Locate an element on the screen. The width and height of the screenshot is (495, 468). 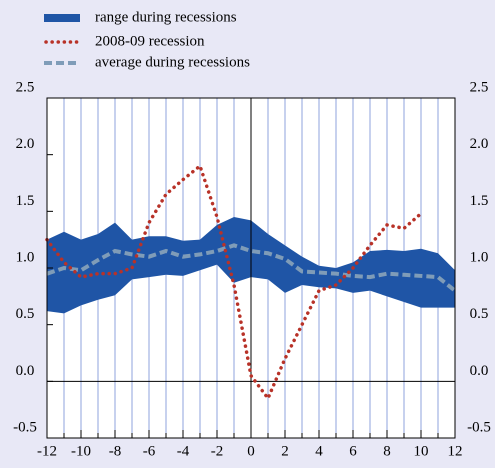
x-tick-label: 2 is located at coordinates (285, 451).